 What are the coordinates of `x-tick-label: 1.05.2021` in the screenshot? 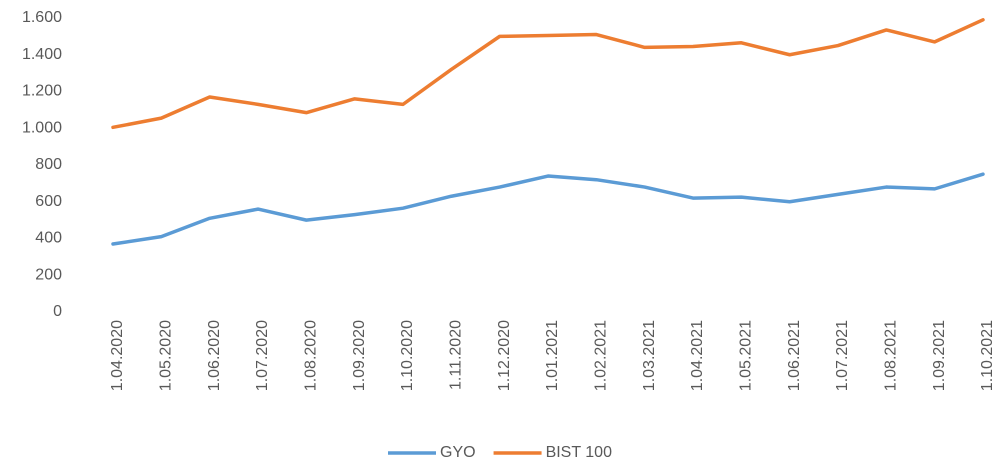 It's located at (746, 355).